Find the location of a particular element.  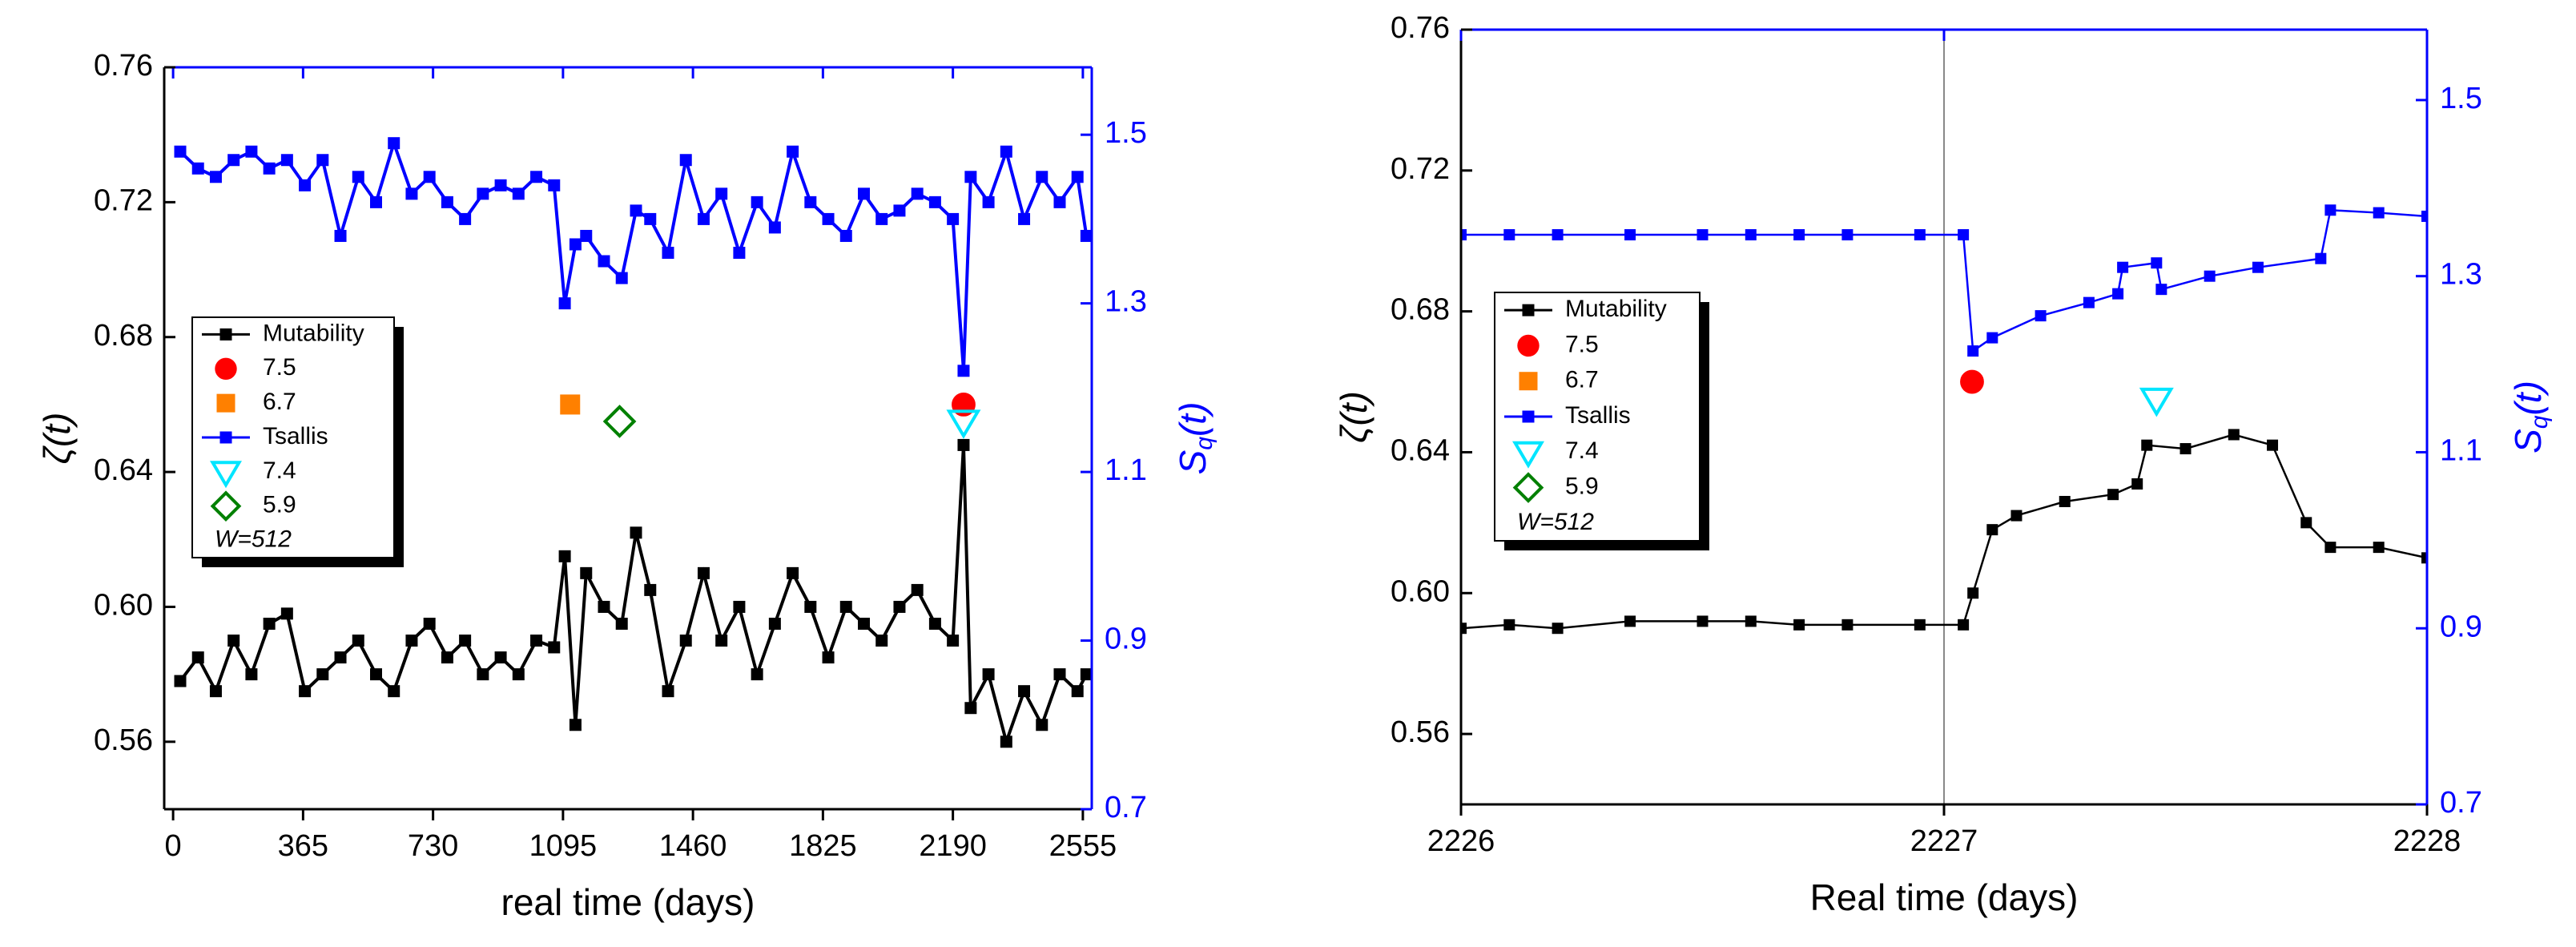

x-tick-label: 1825 is located at coordinates (823, 846).